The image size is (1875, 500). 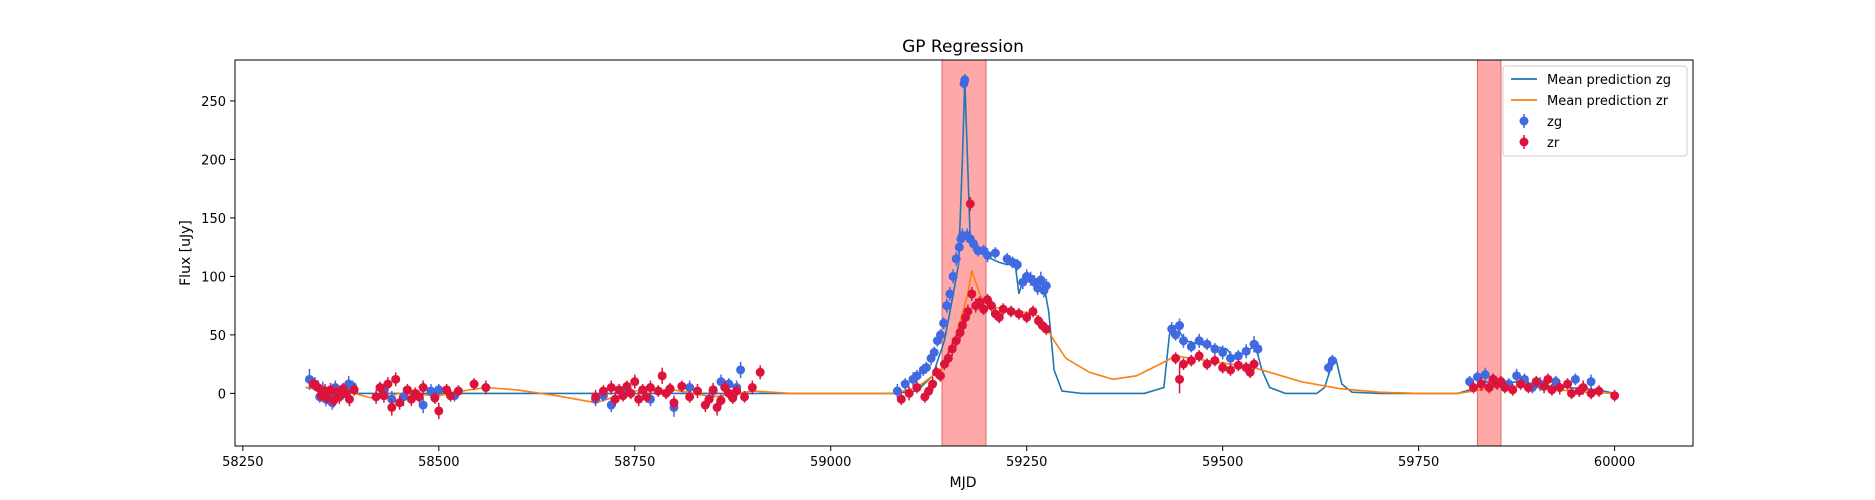 I want to click on y-tick-label: 200, so click(x=213, y=160).